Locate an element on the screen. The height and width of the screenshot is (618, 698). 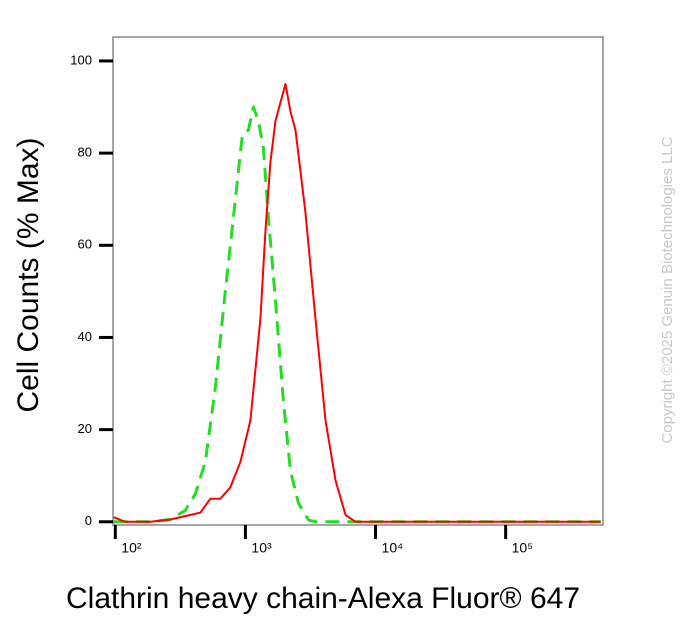
y-tick-label: 40 is located at coordinates (85, 336).